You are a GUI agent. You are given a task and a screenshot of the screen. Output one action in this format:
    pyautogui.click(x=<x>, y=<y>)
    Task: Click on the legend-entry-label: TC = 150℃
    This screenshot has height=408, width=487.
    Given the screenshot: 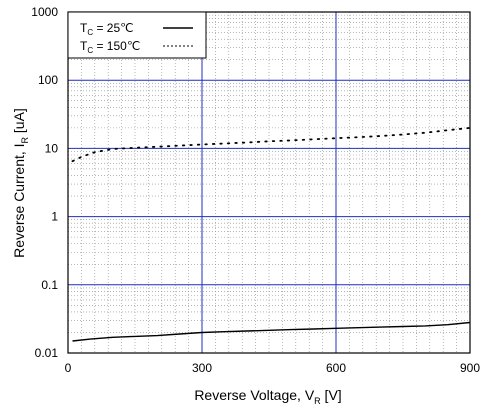 What is the action you would take?
    pyautogui.click(x=110, y=47)
    